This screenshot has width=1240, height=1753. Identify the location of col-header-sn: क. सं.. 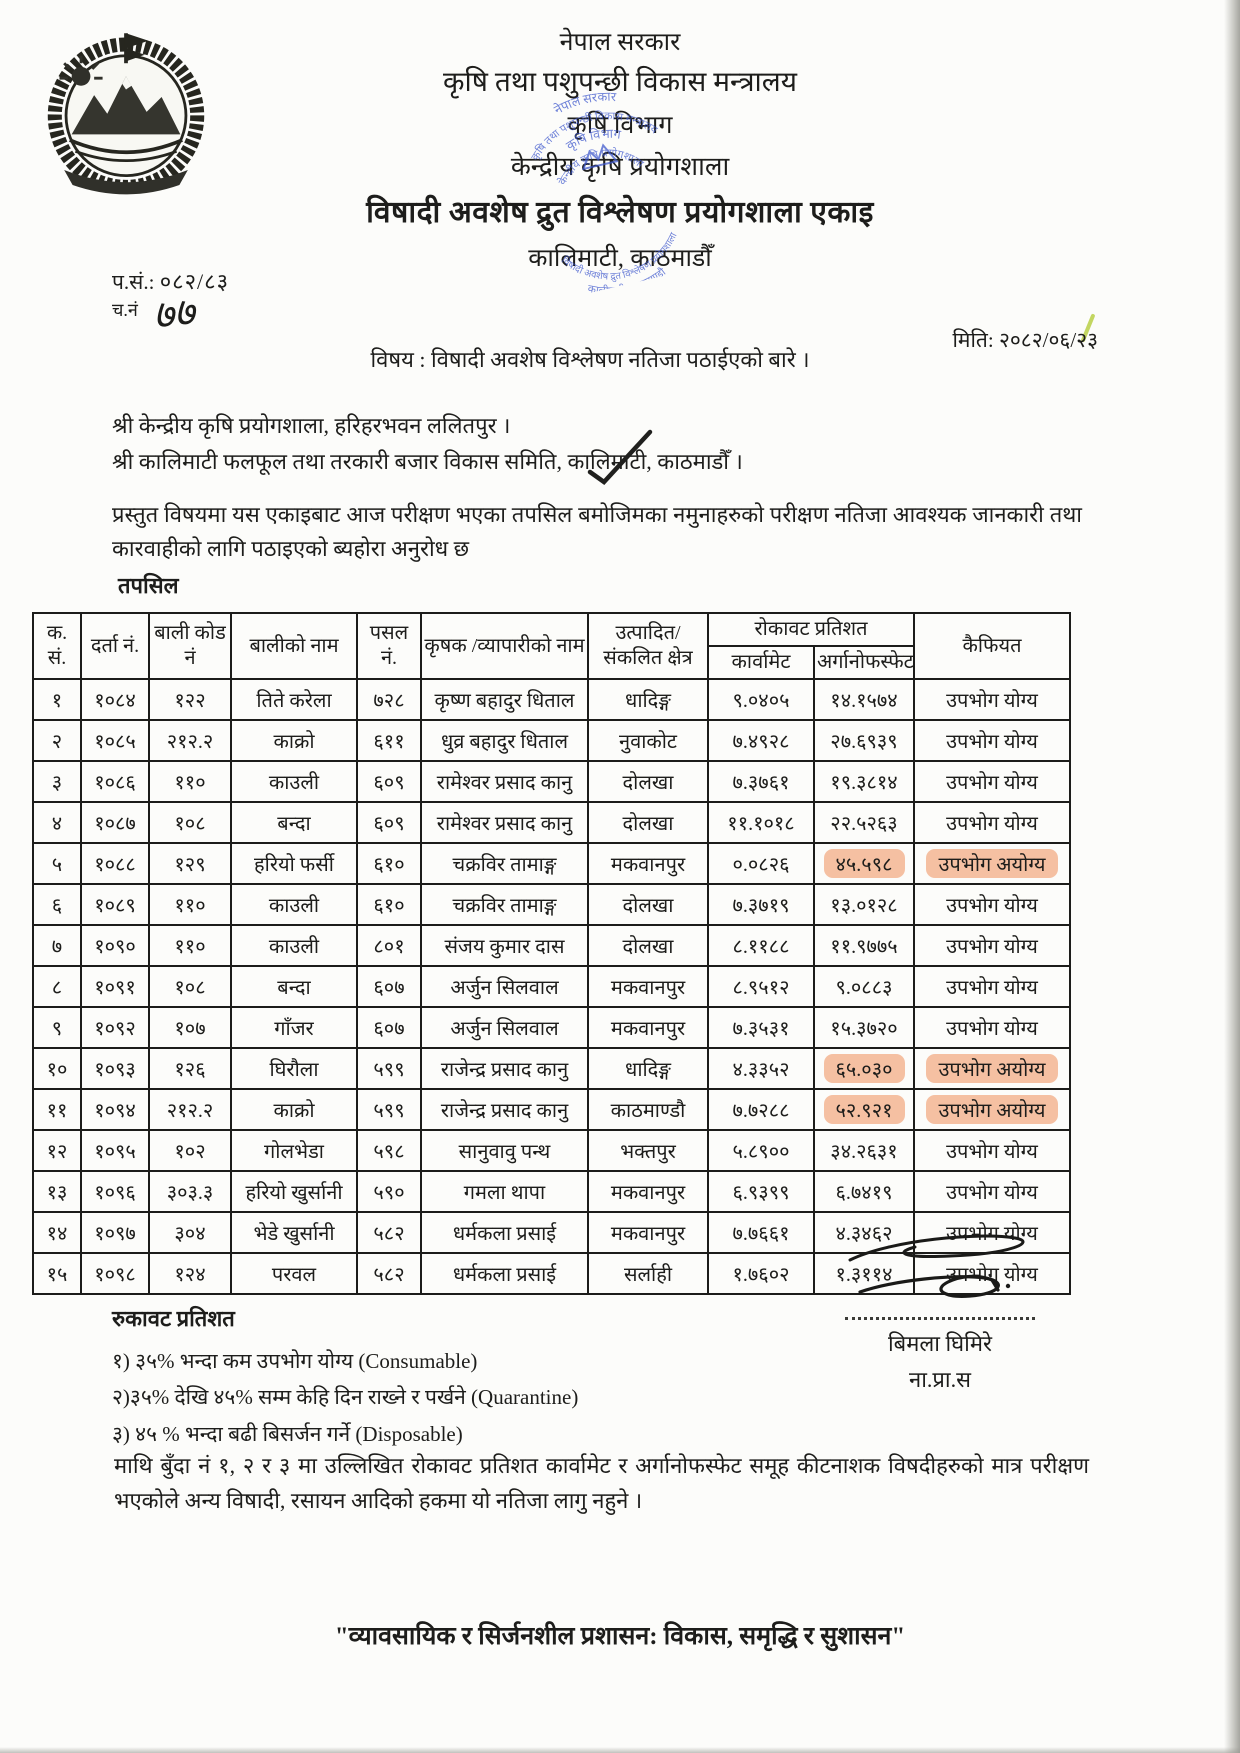
(57, 646).